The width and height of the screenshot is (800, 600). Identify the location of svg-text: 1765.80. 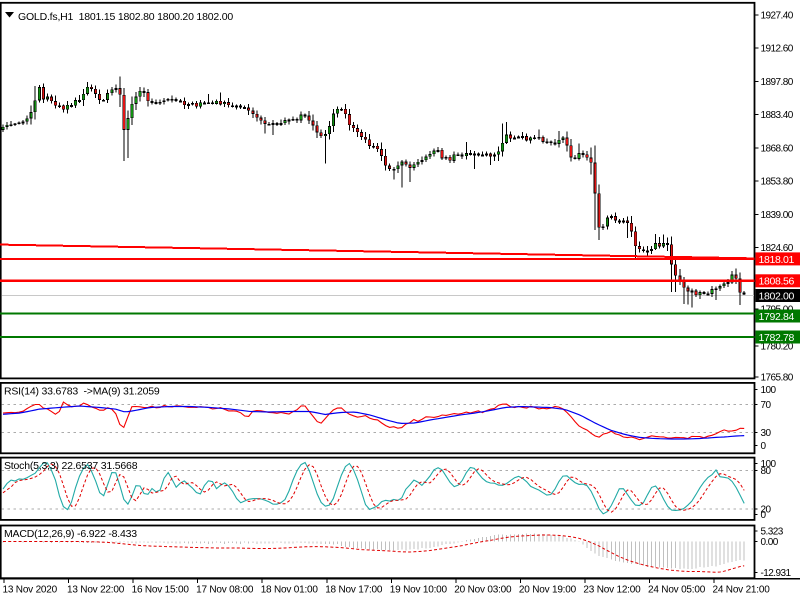
(777, 378).